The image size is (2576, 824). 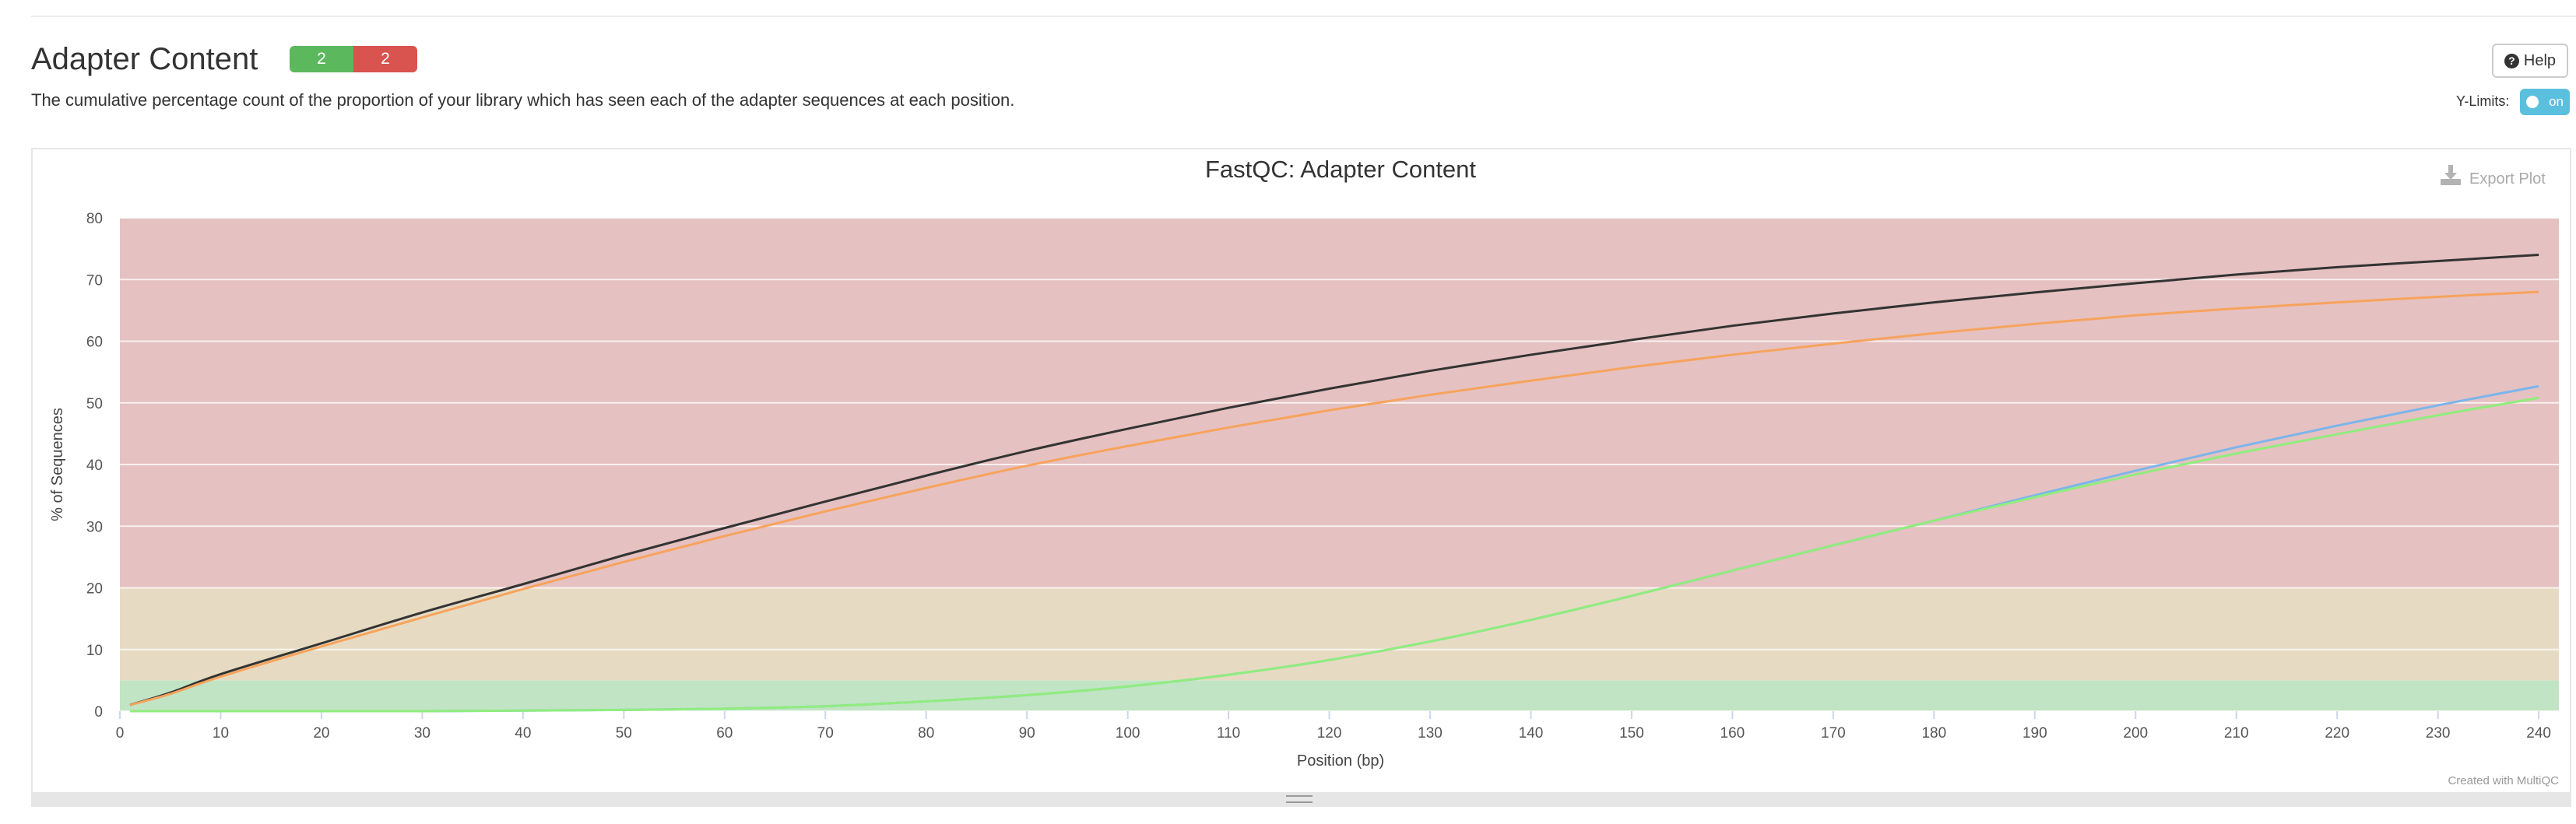 I want to click on export-plot-button: Export Plot, so click(x=2493, y=176).